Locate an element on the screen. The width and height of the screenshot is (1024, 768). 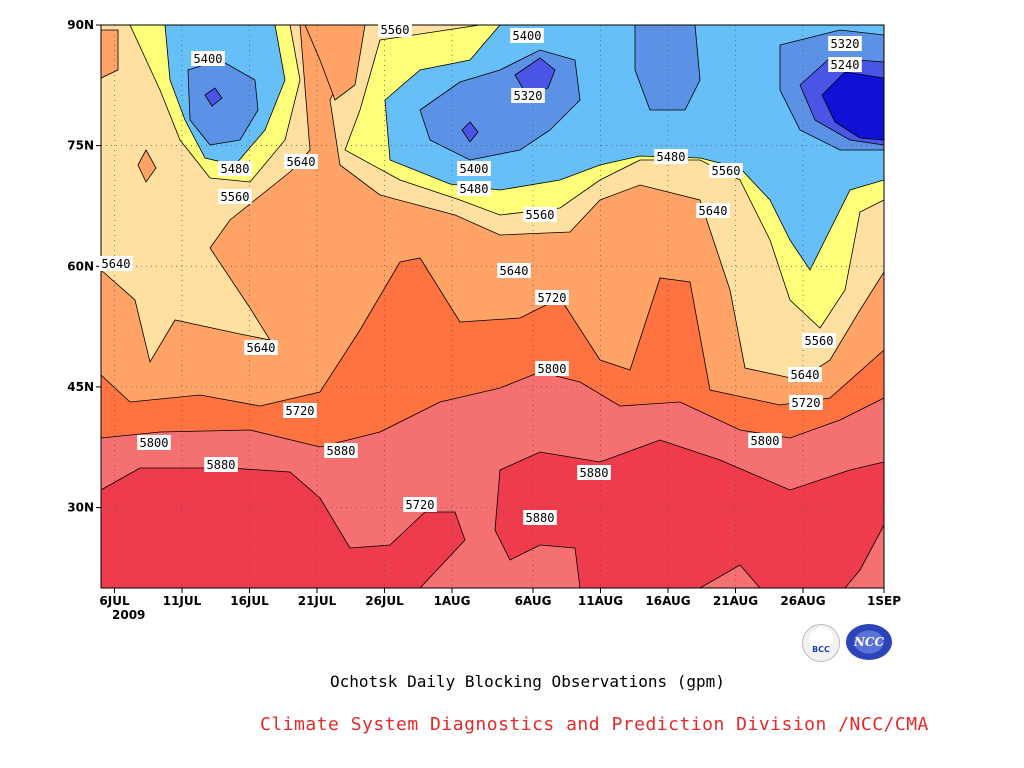
y-tick-label: 75N is located at coordinates (80, 146).